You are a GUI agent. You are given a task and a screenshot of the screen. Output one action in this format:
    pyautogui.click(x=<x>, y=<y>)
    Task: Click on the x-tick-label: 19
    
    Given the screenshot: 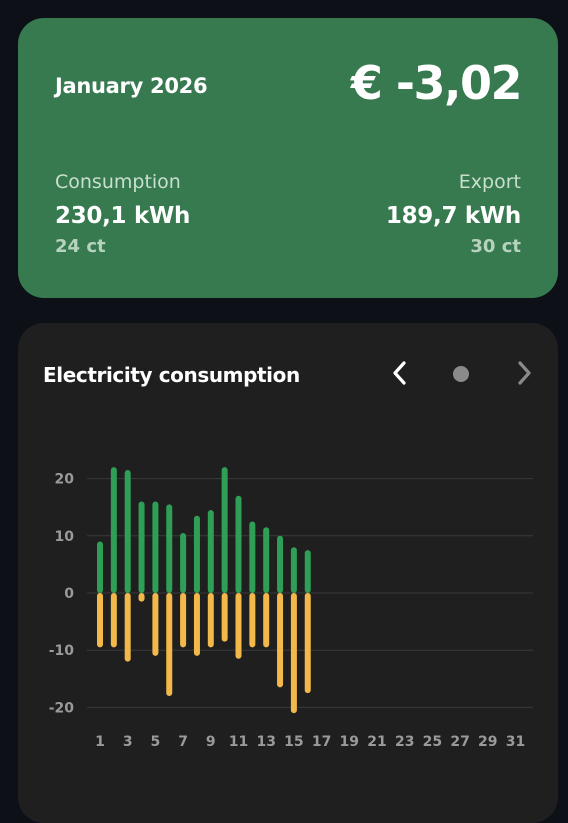 What is the action you would take?
    pyautogui.click(x=349, y=742)
    